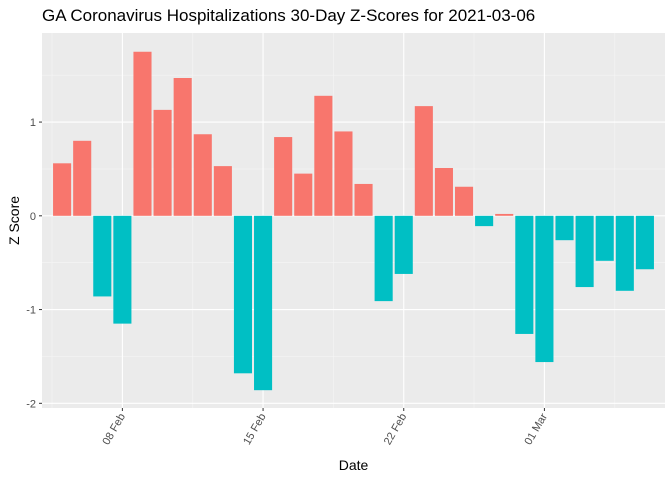  I want to click on y-axis: -2 -1 0 1, so click(34, 263).